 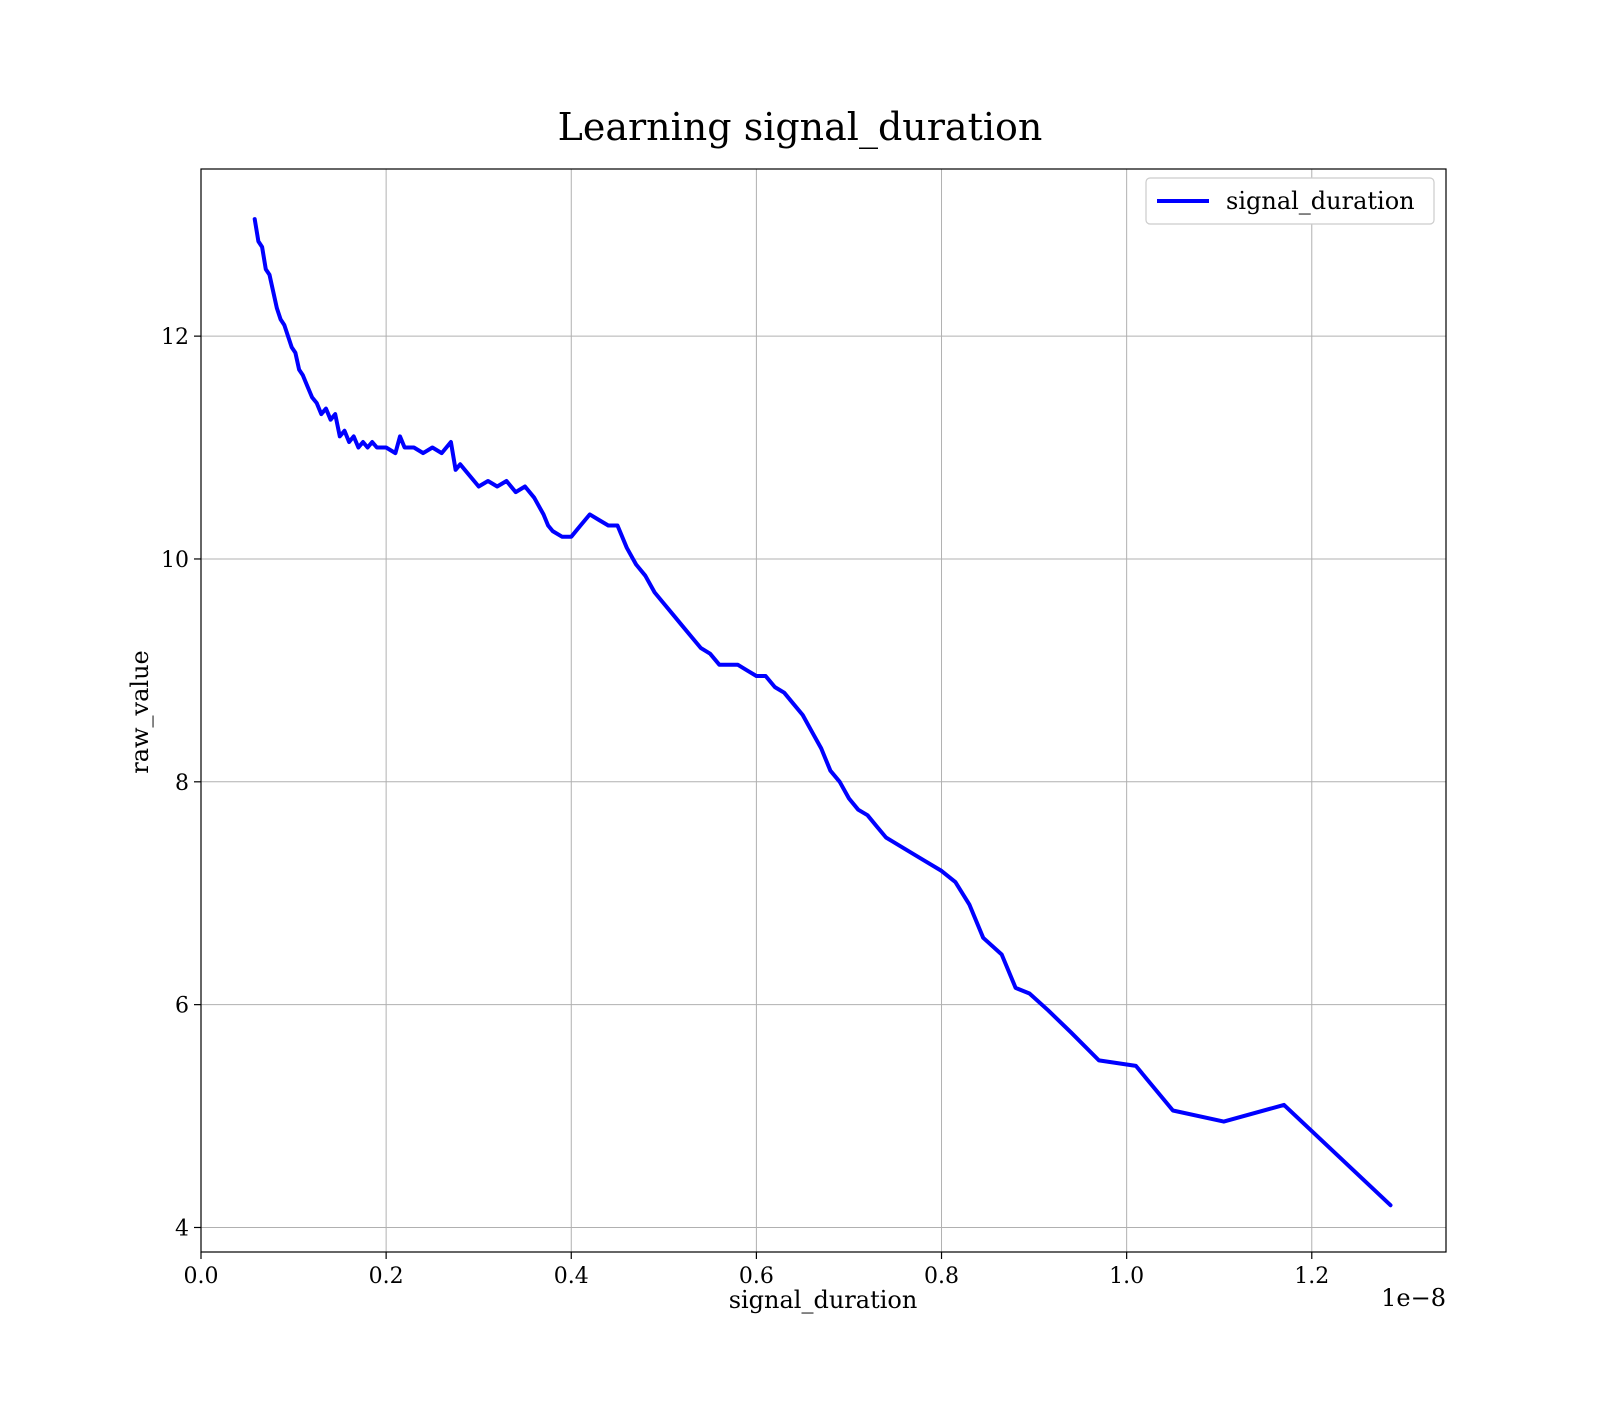 What do you see at coordinates (175, 337) in the screenshot?
I see `y-tick-label: 12` at bounding box center [175, 337].